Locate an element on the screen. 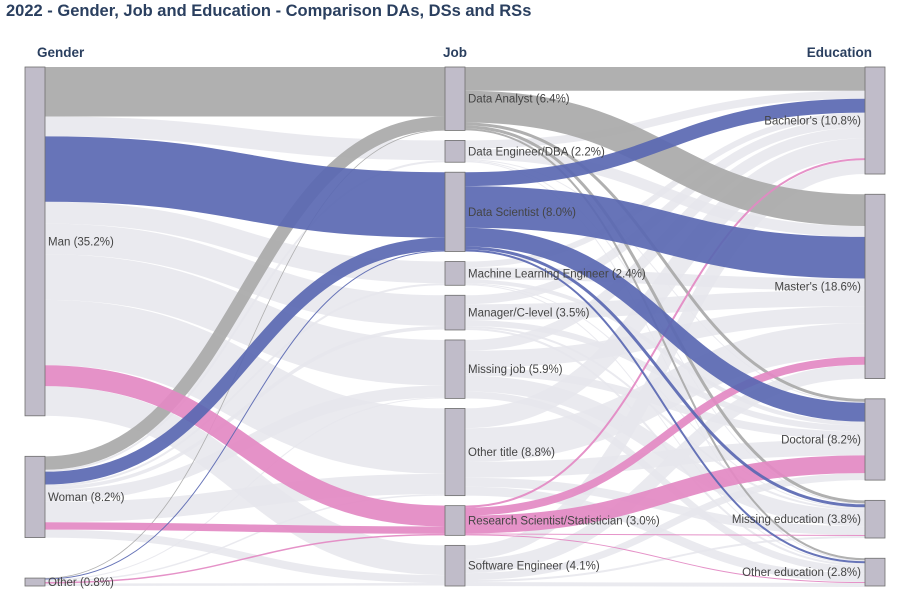 The width and height of the screenshot is (907, 591). link-other-to-mj is located at coordinates (245, 489).